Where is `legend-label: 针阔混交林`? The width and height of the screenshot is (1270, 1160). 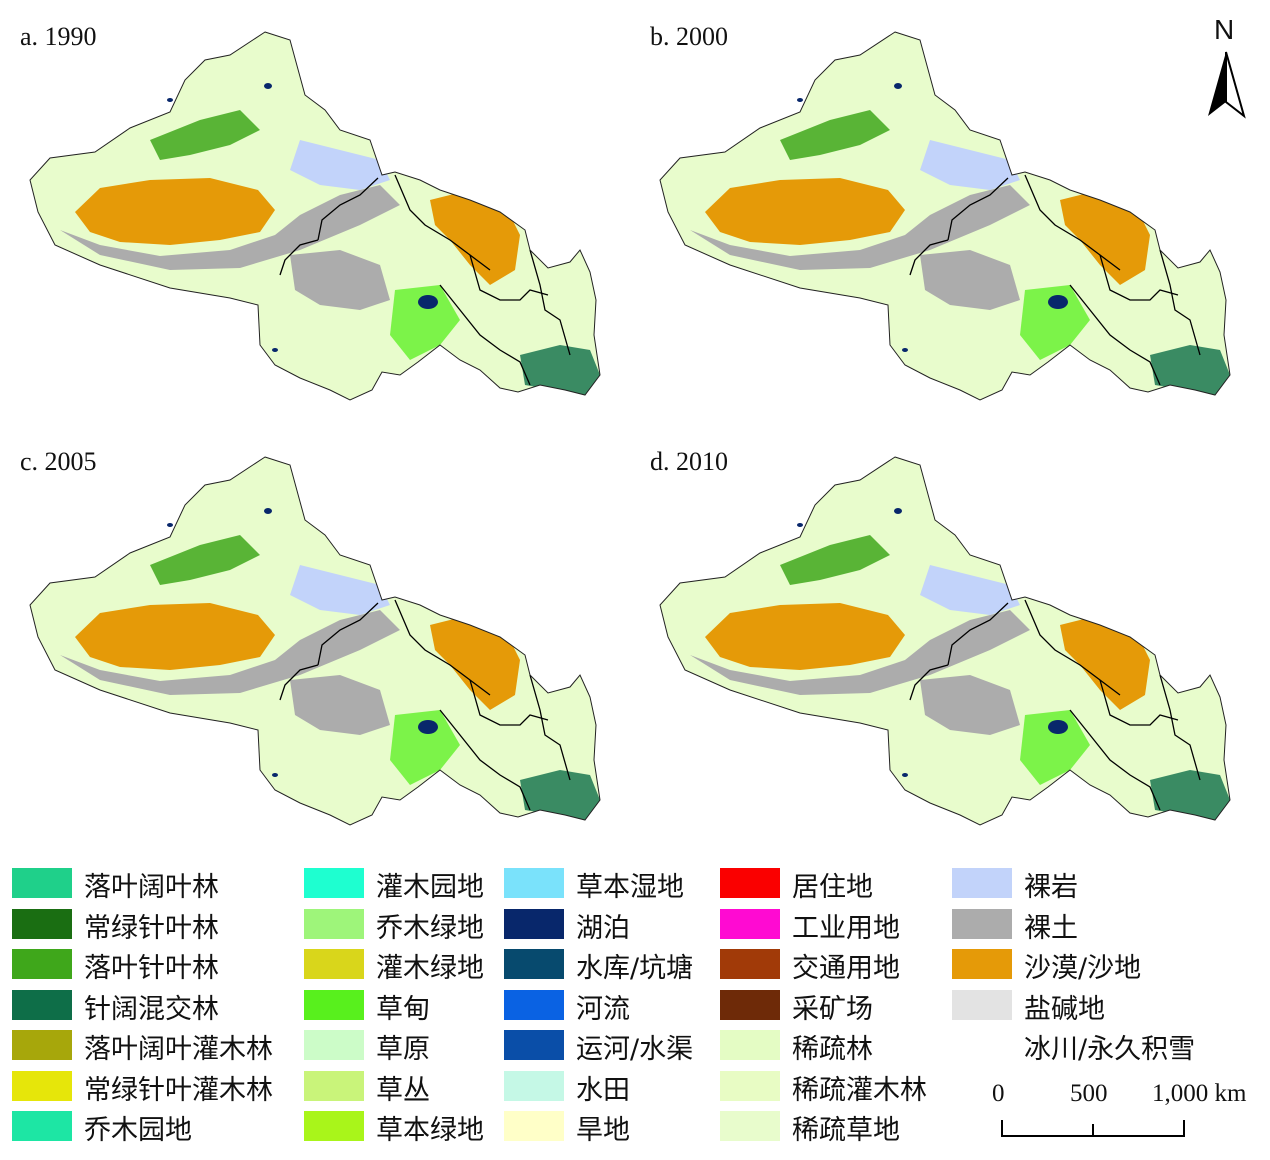
legend-label: 针阔混交林 is located at coordinates (151, 1009).